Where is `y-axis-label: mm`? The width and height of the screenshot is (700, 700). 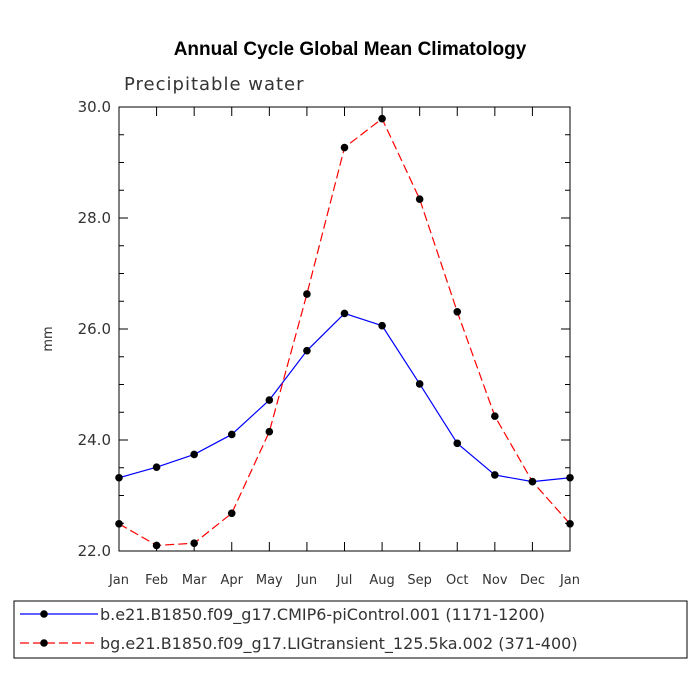 y-axis-label: mm is located at coordinates (48, 338).